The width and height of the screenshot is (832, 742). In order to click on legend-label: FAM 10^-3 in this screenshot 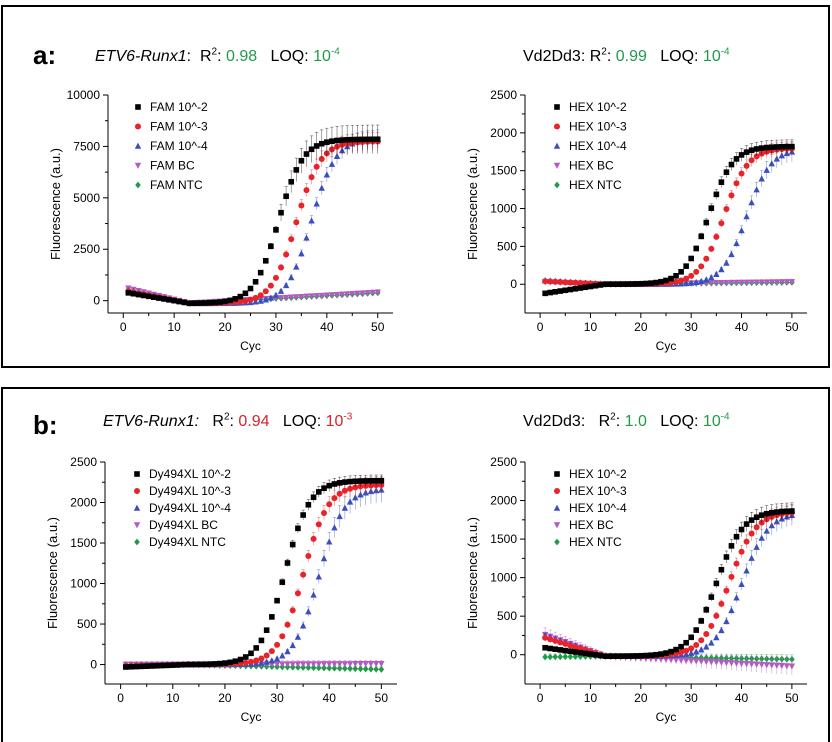, I will do `click(179, 127)`.